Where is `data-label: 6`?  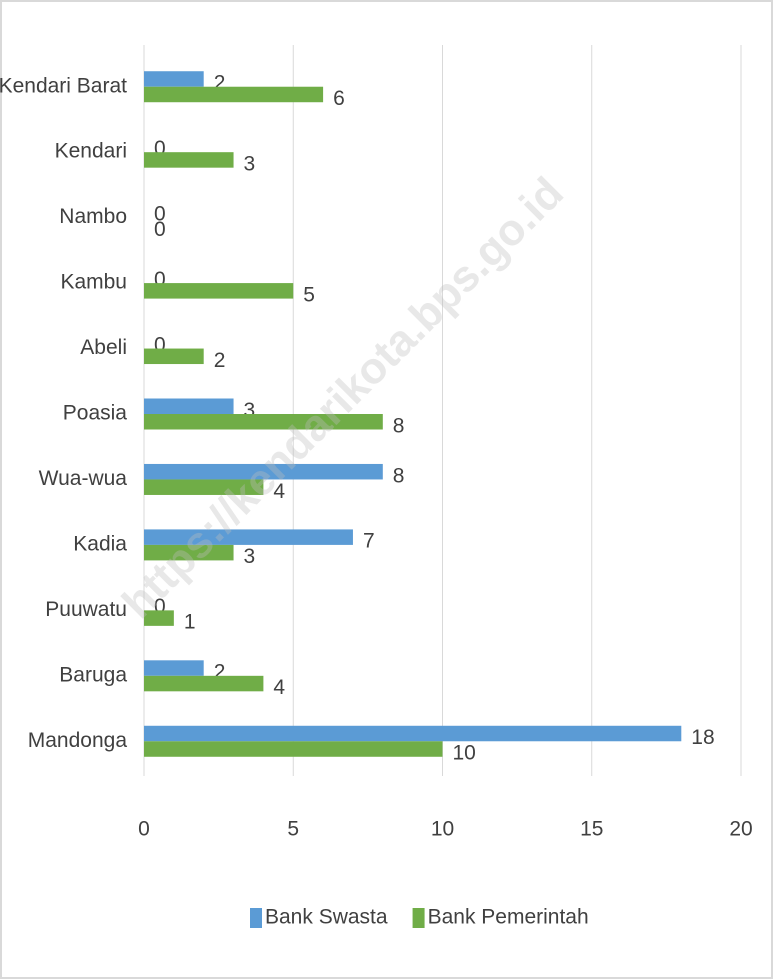
data-label: 6 is located at coordinates (339, 98).